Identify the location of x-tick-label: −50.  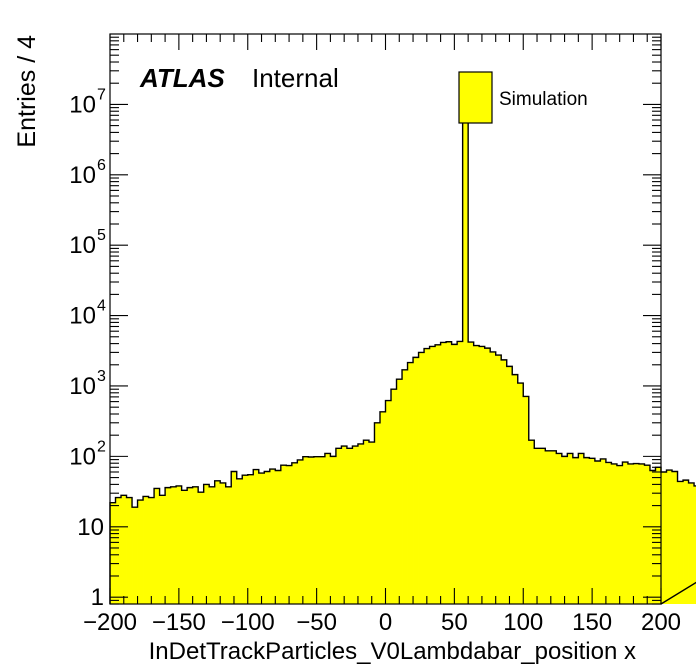
(316, 622).